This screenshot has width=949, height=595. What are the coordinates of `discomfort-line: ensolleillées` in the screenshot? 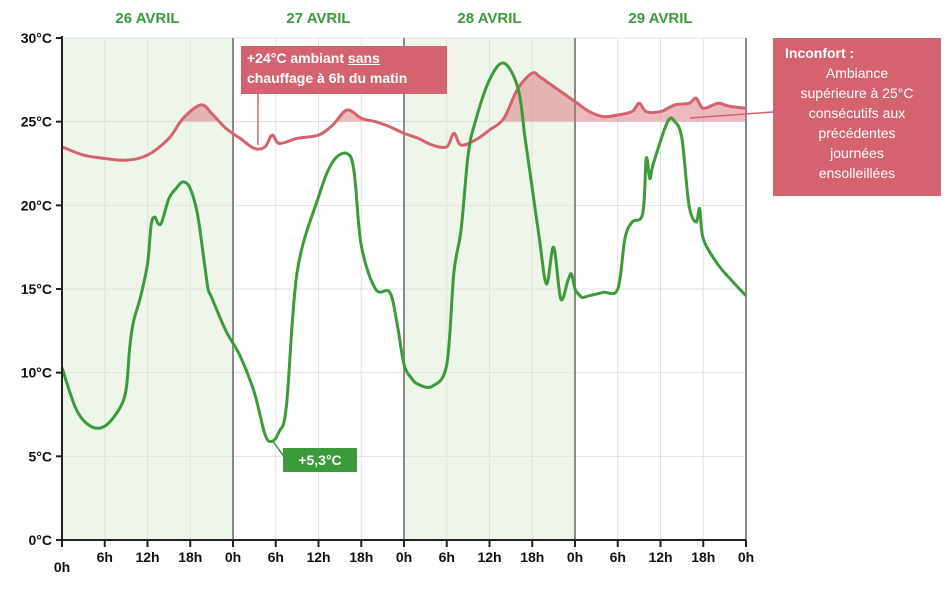 It's located at (857, 173).